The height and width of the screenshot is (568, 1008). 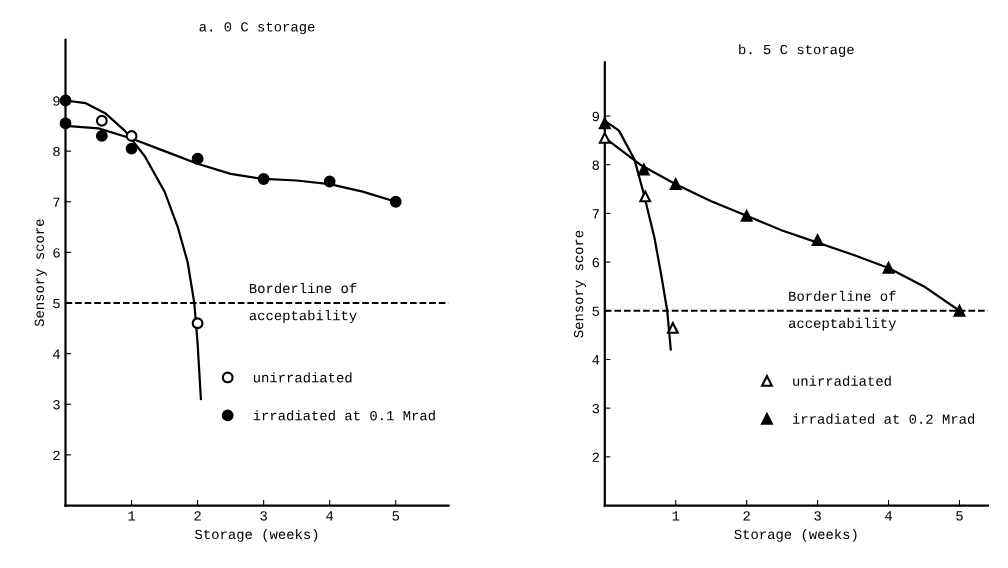 What do you see at coordinates (796, 51) in the screenshot?
I see `chart-title: b. 5 C storage` at bounding box center [796, 51].